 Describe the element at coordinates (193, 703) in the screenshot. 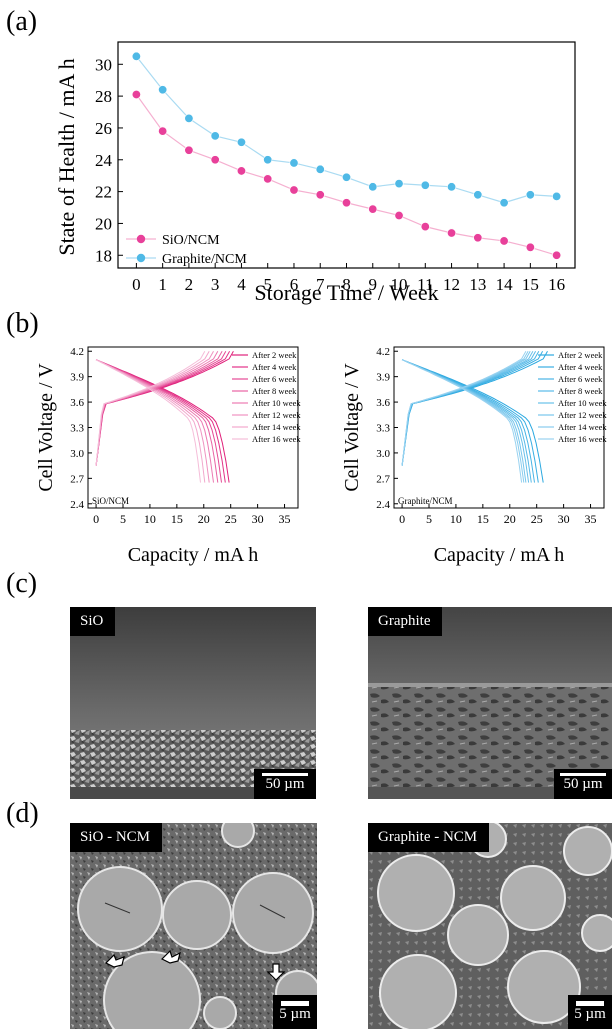

I see `sem-cross-section-sio: SiO 50 µm` at that location.